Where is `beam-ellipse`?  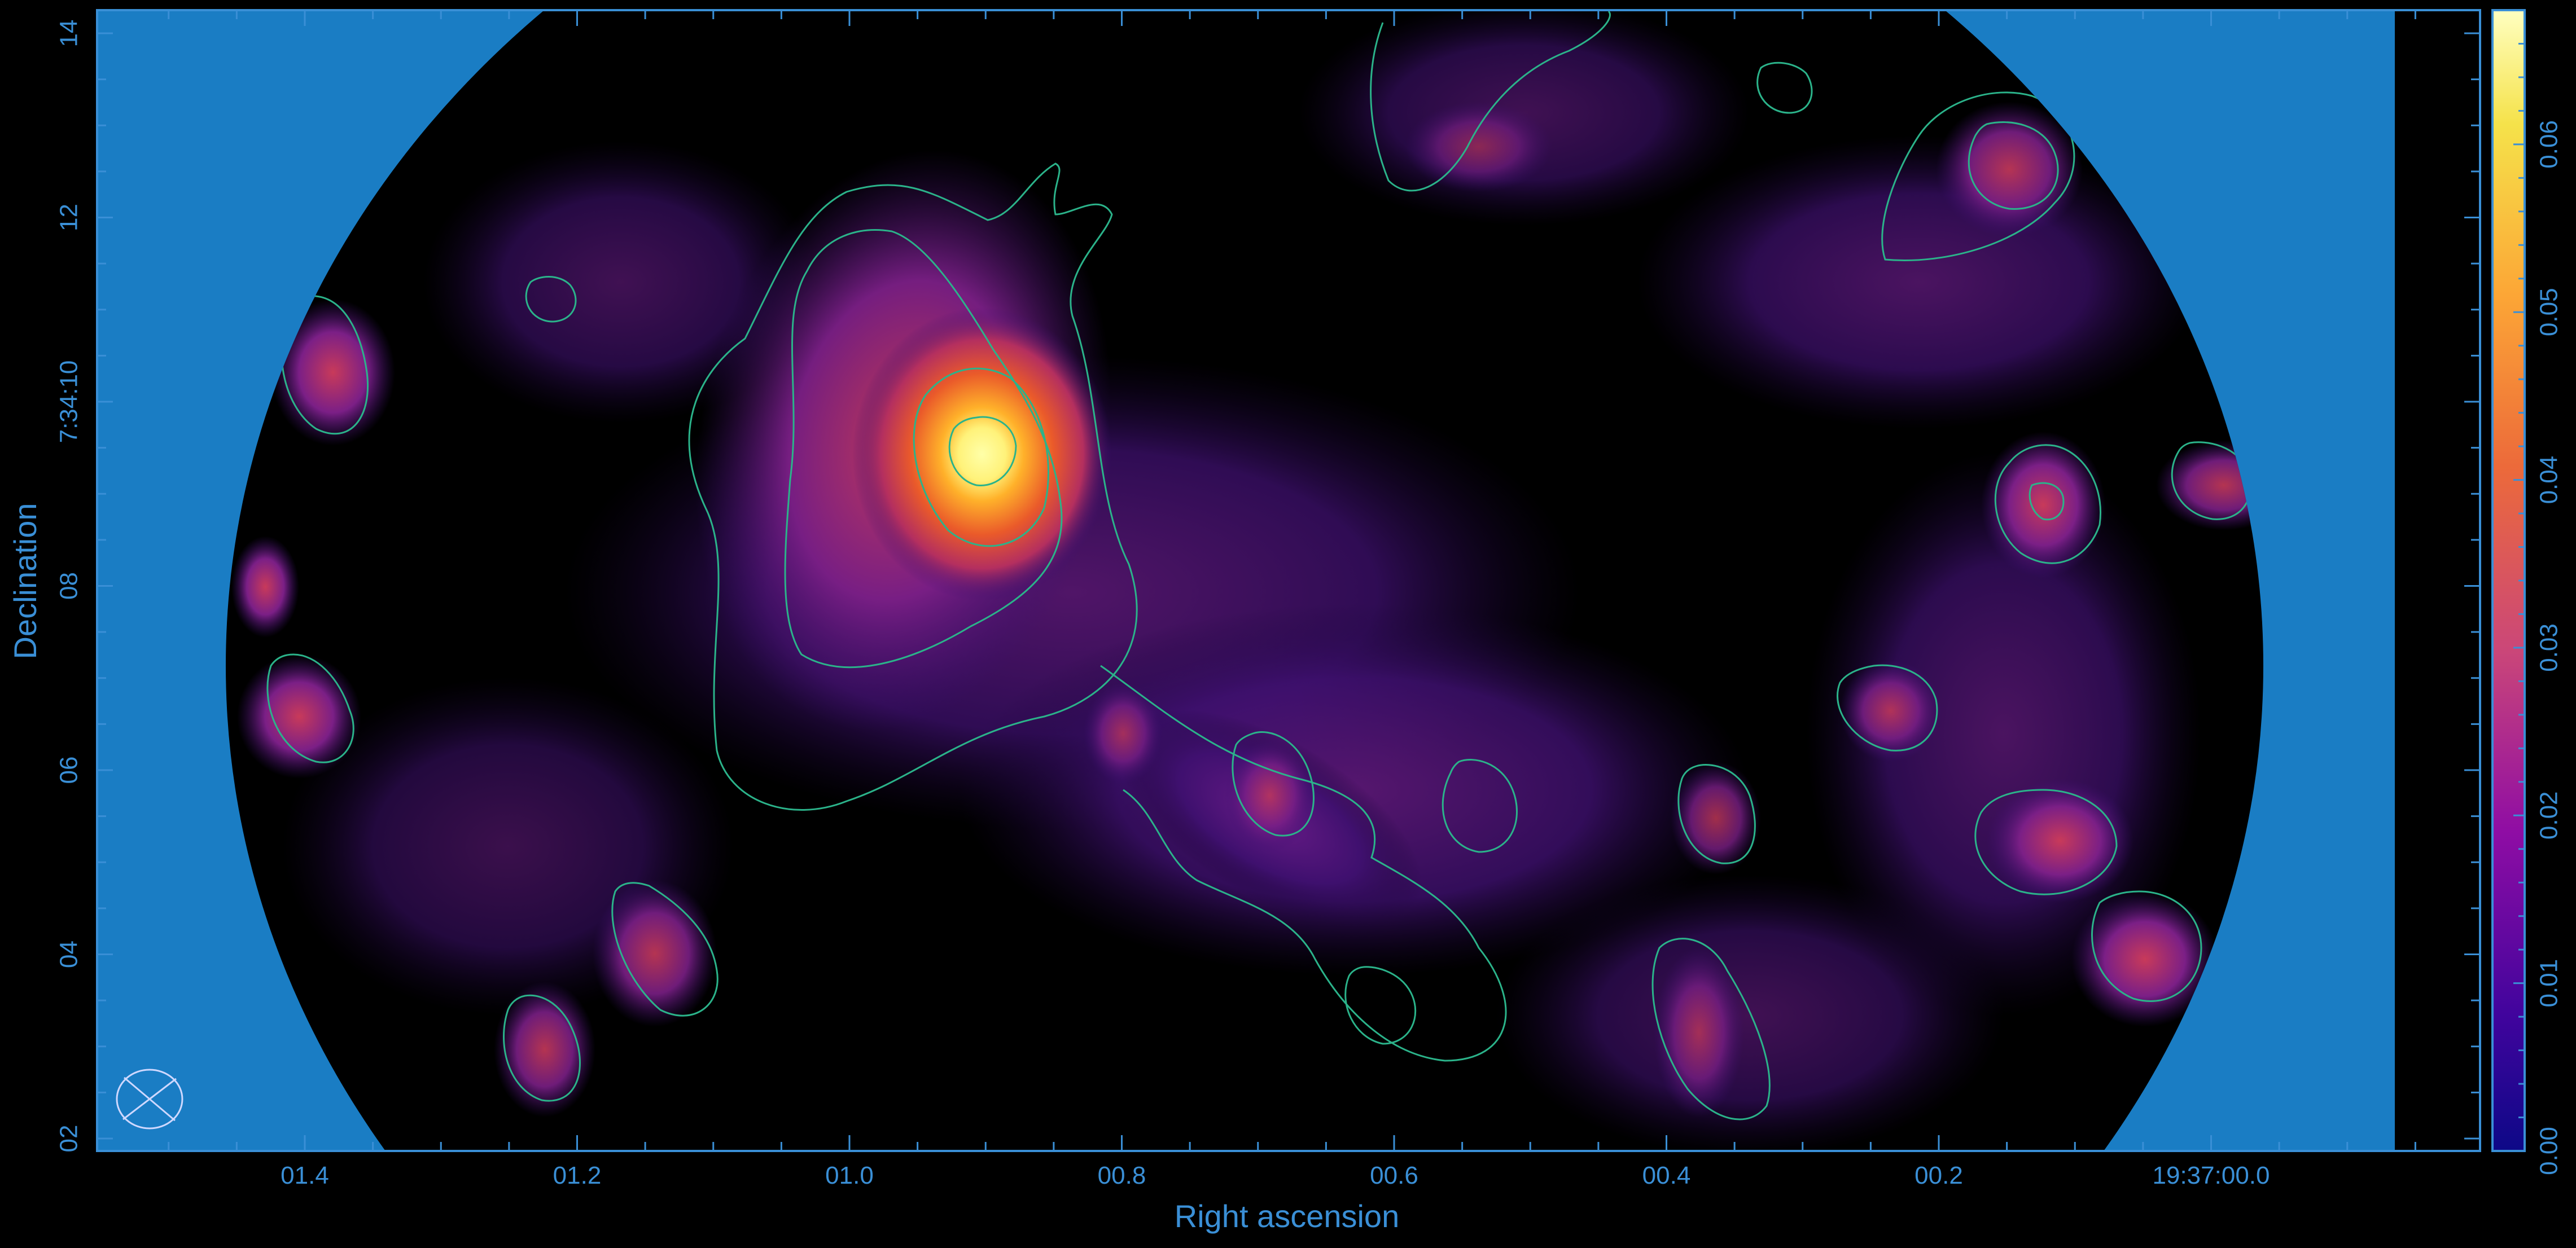 beam-ellipse is located at coordinates (149, 1099).